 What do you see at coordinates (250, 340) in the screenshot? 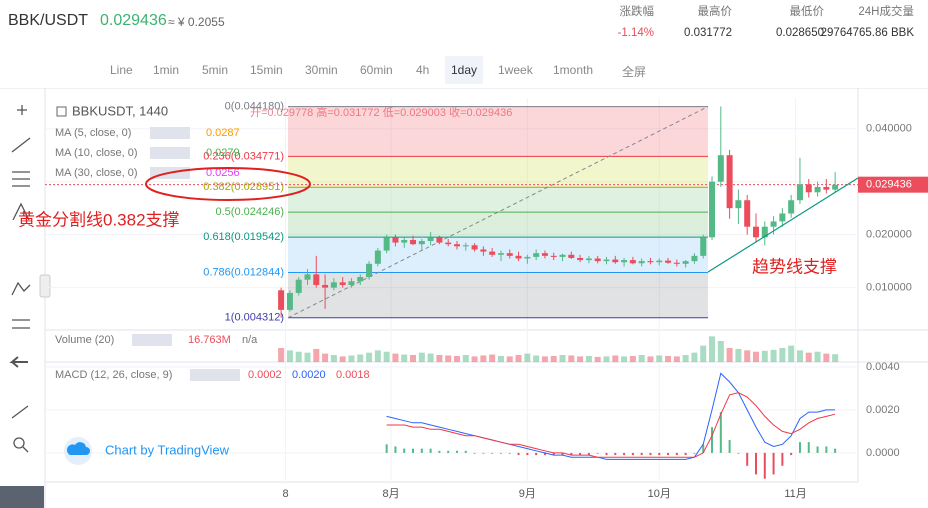
I see `volume-extra: n/a` at bounding box center [250, 340].